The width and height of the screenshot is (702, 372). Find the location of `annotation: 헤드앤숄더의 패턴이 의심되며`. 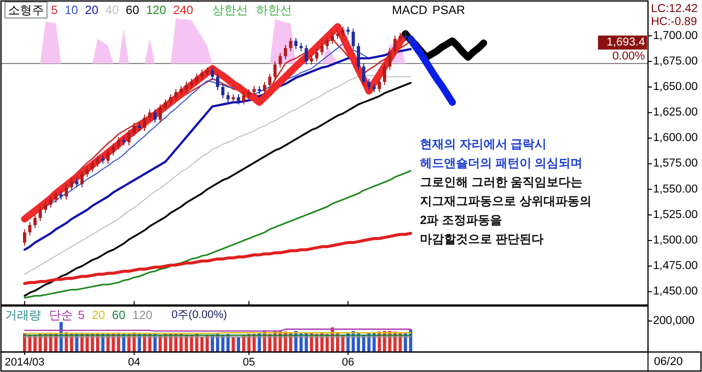

annotation: 헤드앤숄더의 패턴이 의심되며 is located at coordinates (501, 163).